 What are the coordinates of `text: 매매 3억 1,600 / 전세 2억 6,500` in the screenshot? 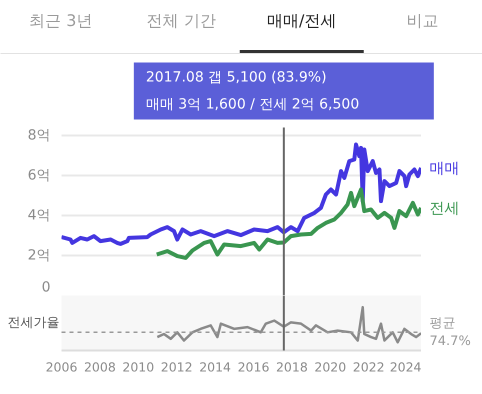 It's located at (253, 104).